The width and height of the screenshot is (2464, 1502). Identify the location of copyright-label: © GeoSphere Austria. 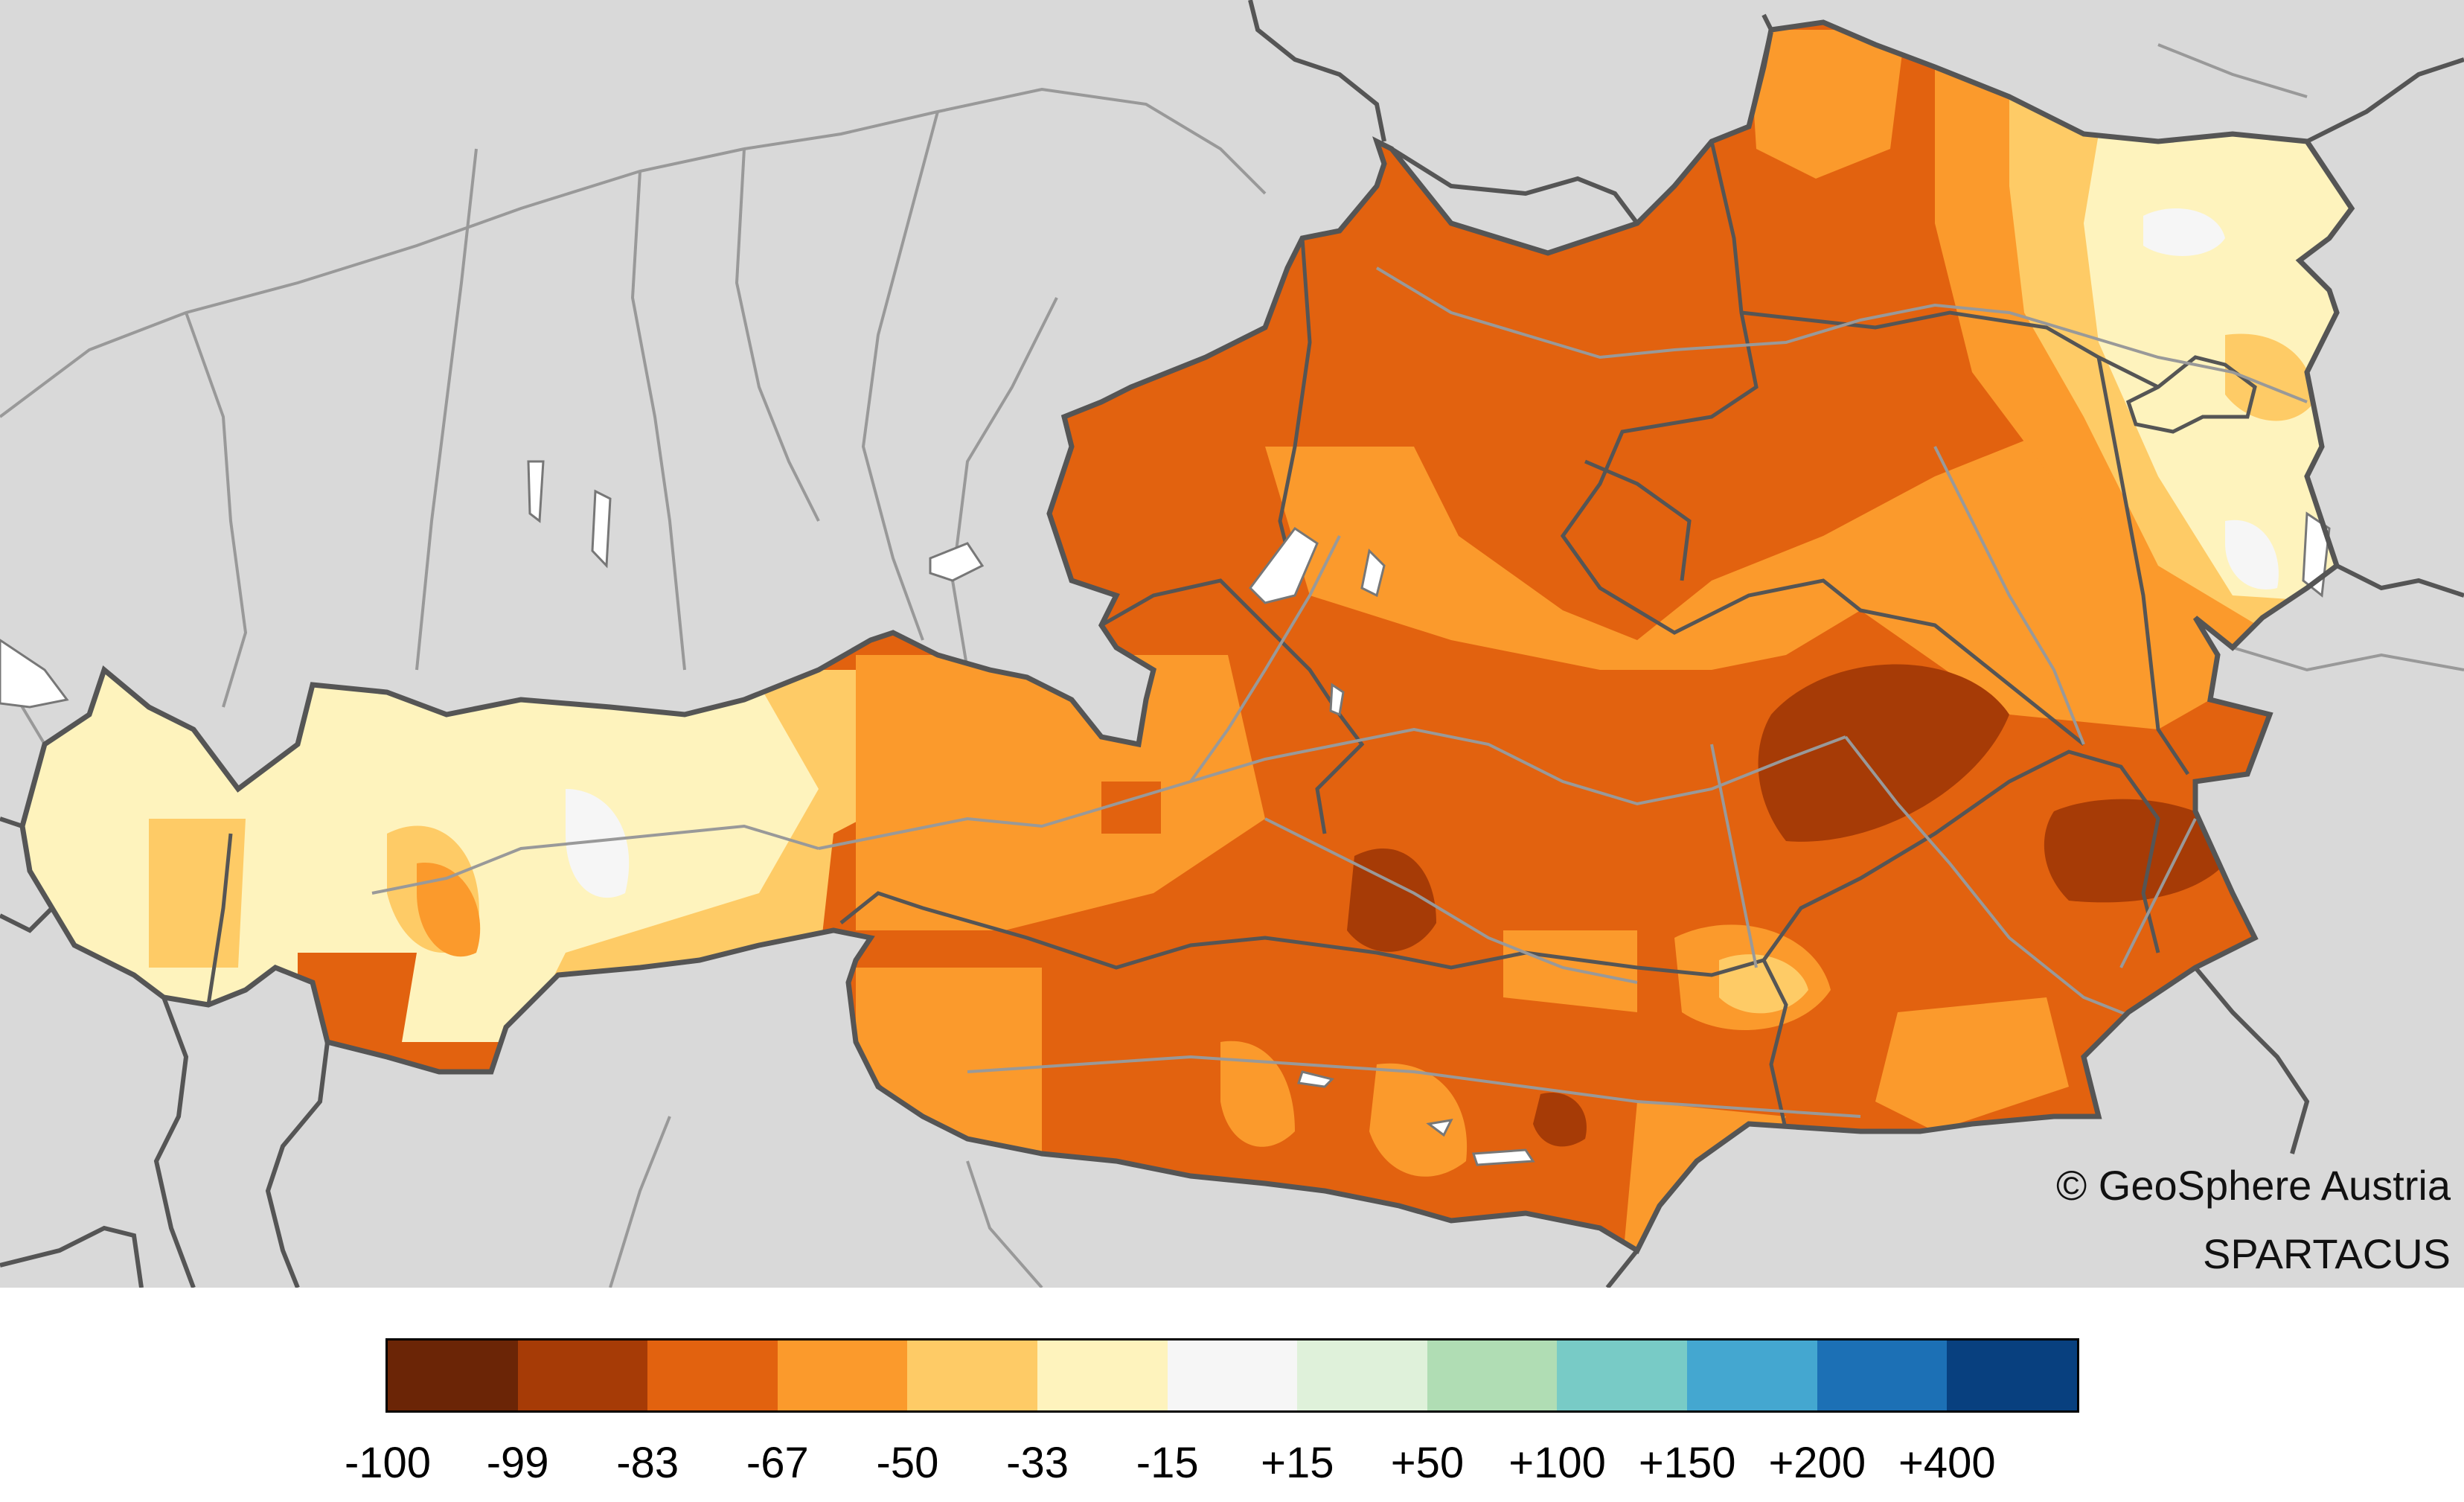
(2253, 1185).